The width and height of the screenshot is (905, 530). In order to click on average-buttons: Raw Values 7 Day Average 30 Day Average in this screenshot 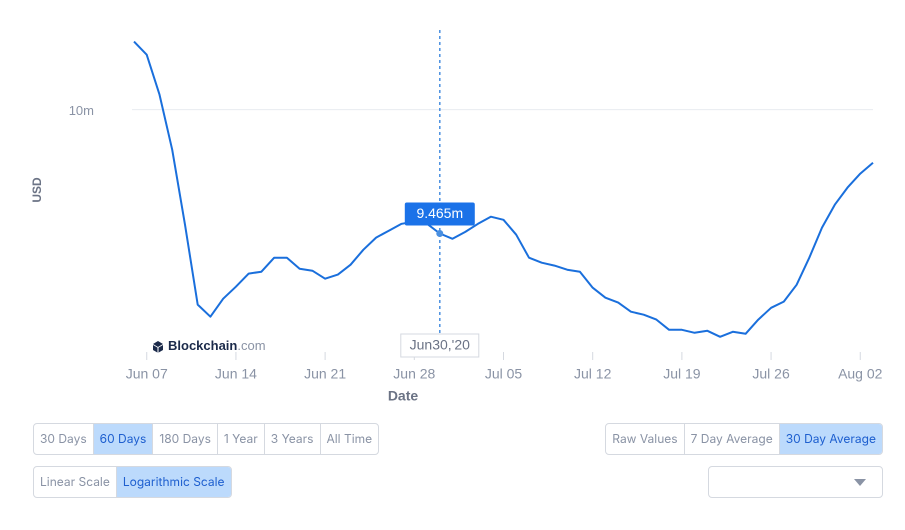, I will do `click(744, 439)`.